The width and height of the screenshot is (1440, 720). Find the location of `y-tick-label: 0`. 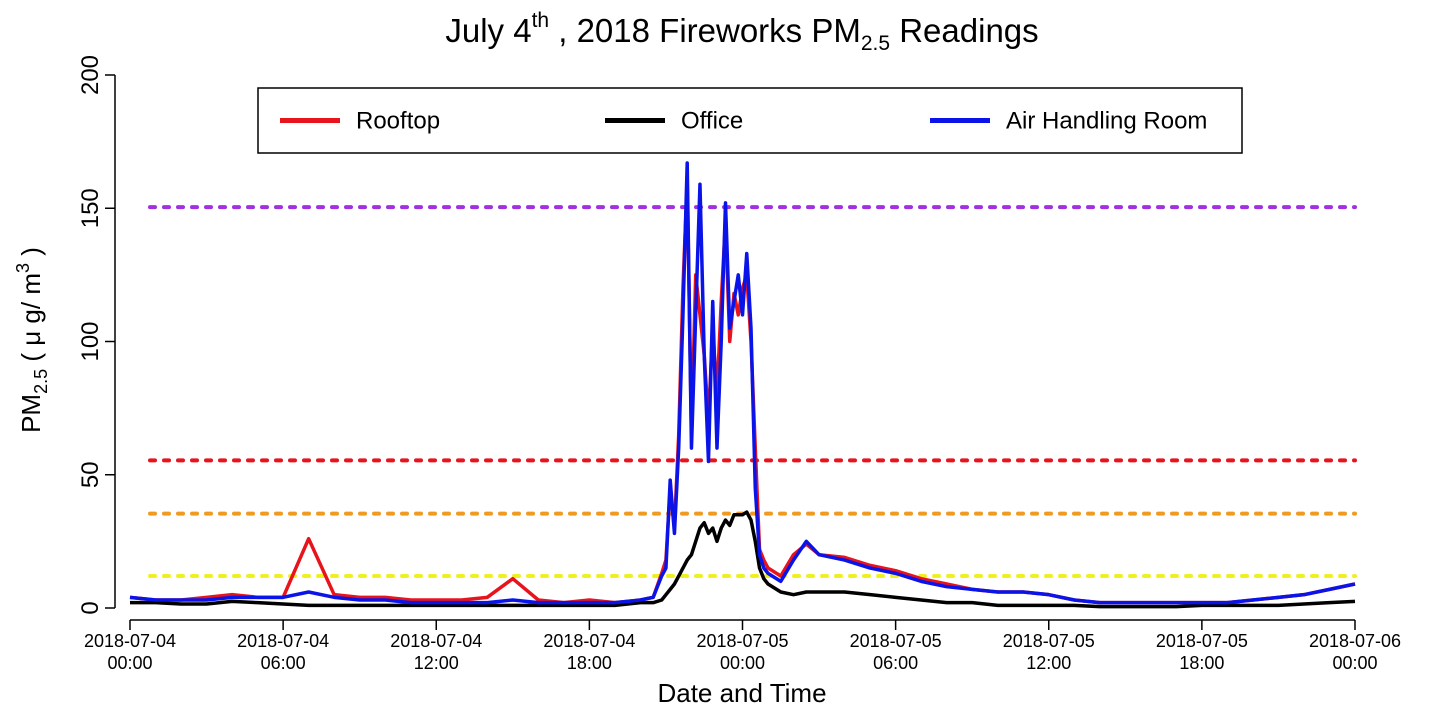

y-tick-label: 0 is located at coordinates (90, 607).